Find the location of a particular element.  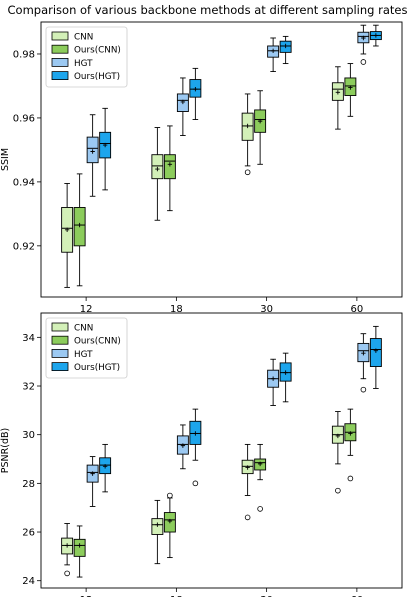

y-axis-label: SSIM is located at coordinates (5, 159).